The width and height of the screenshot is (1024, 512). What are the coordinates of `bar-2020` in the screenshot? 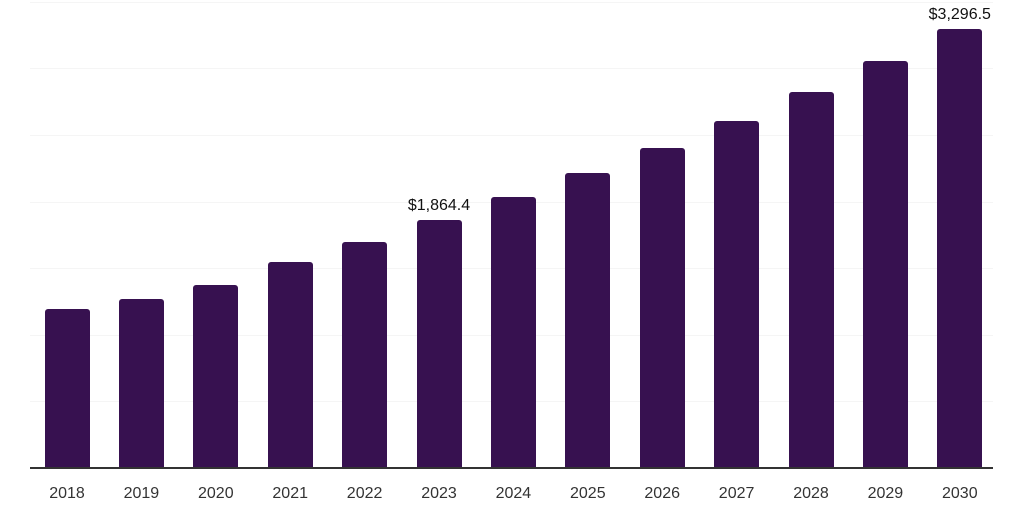 It's located at (216, 376).